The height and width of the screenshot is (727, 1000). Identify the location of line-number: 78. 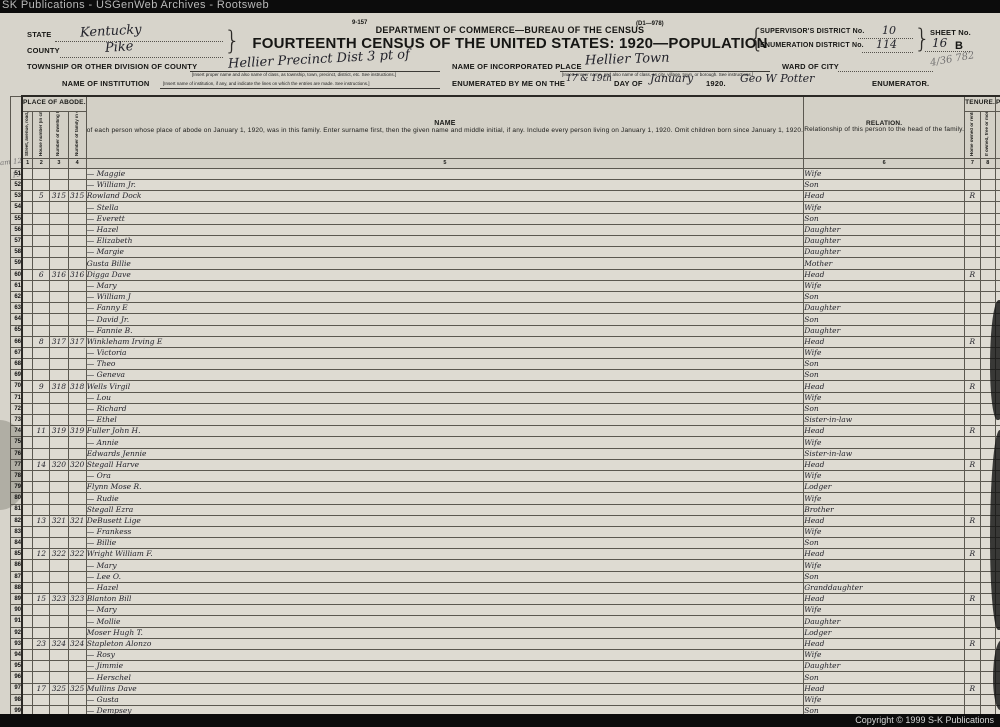
(16, 476).